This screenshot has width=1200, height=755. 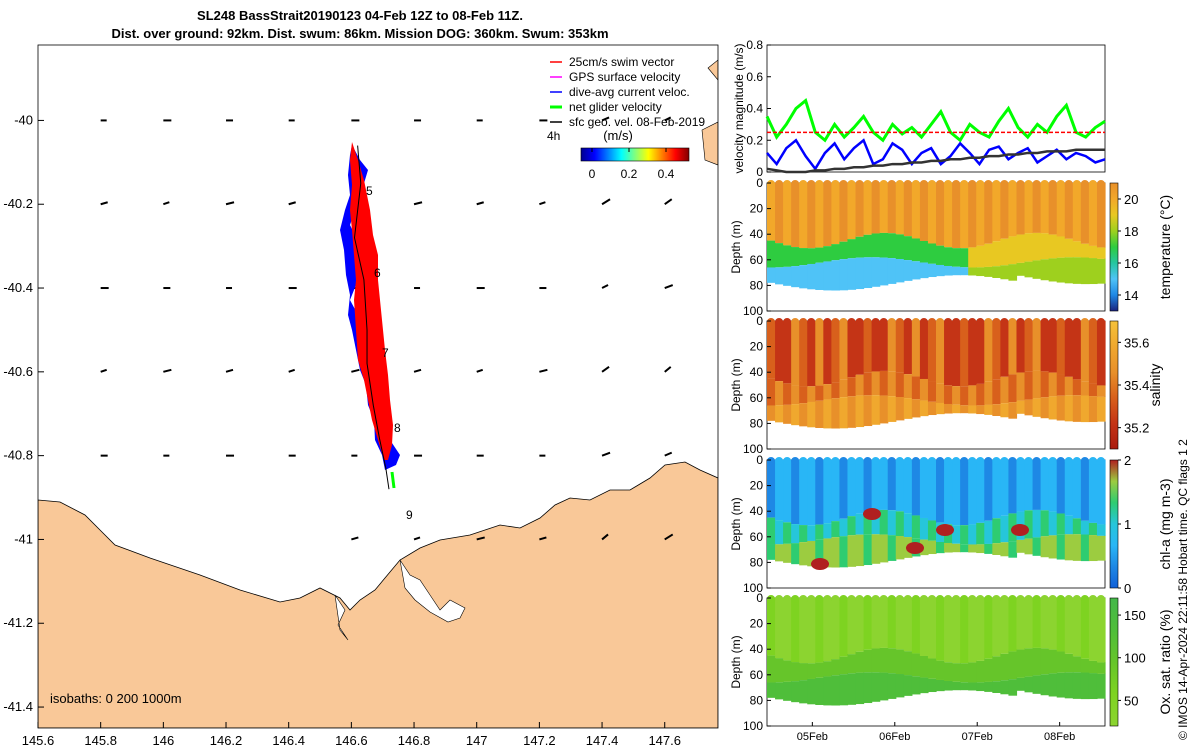 I want to click on time-tick-label: 07Feb, so click(x=977, y=737).